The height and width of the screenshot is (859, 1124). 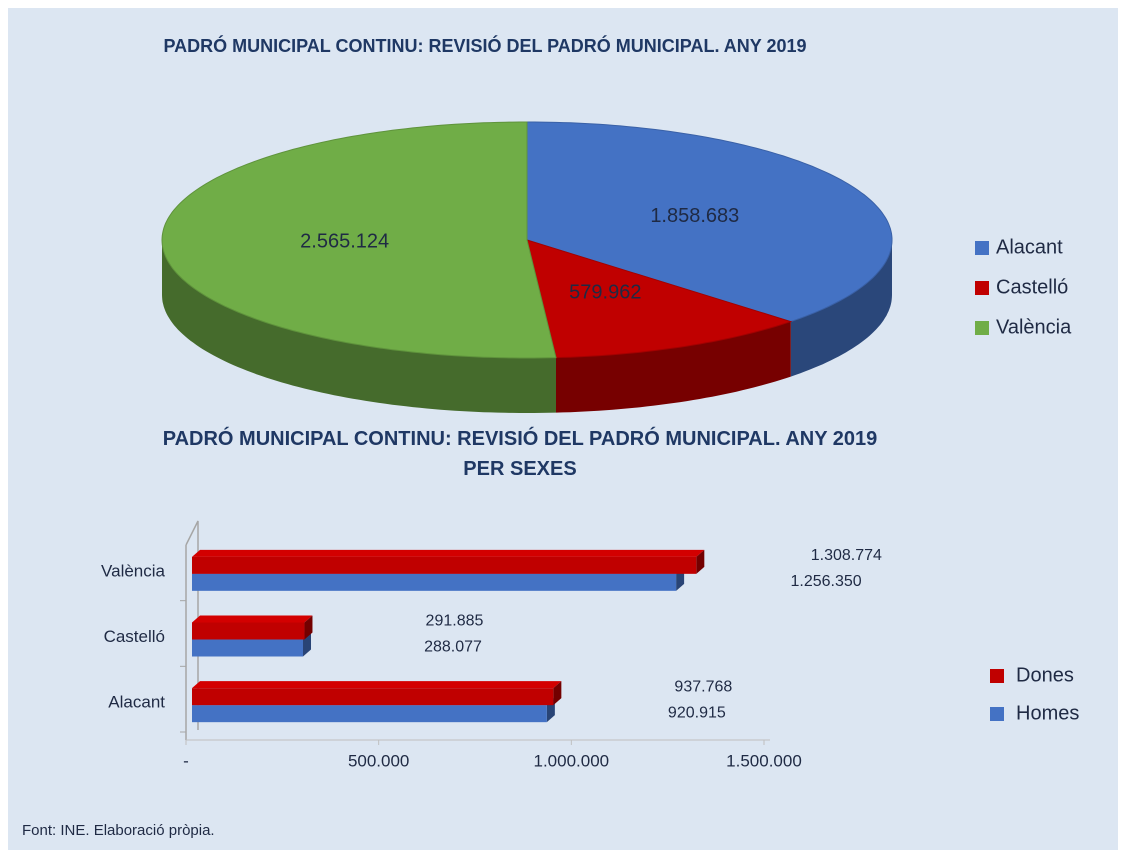 I want to click on y-tick-label: València, so click(x=133, y=570).